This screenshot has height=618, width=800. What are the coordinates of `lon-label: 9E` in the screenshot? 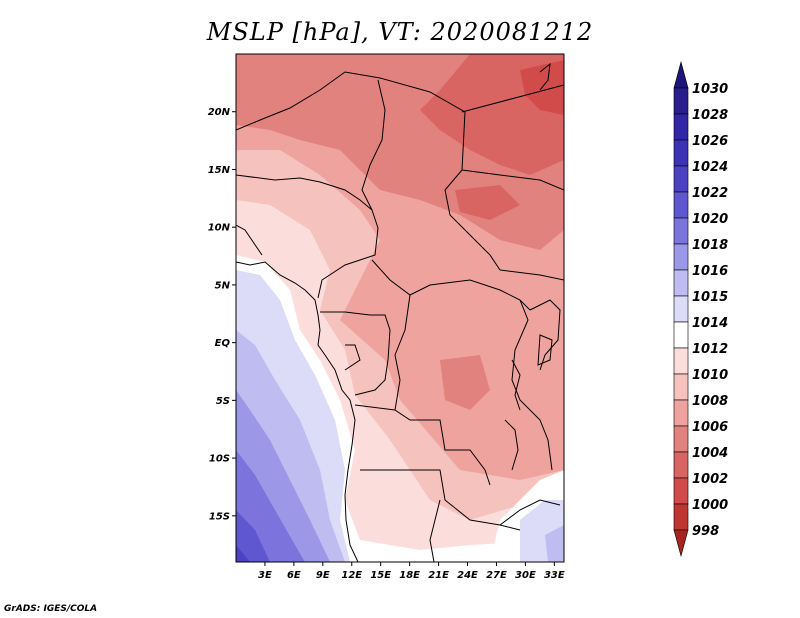 It's located at (323, 575).